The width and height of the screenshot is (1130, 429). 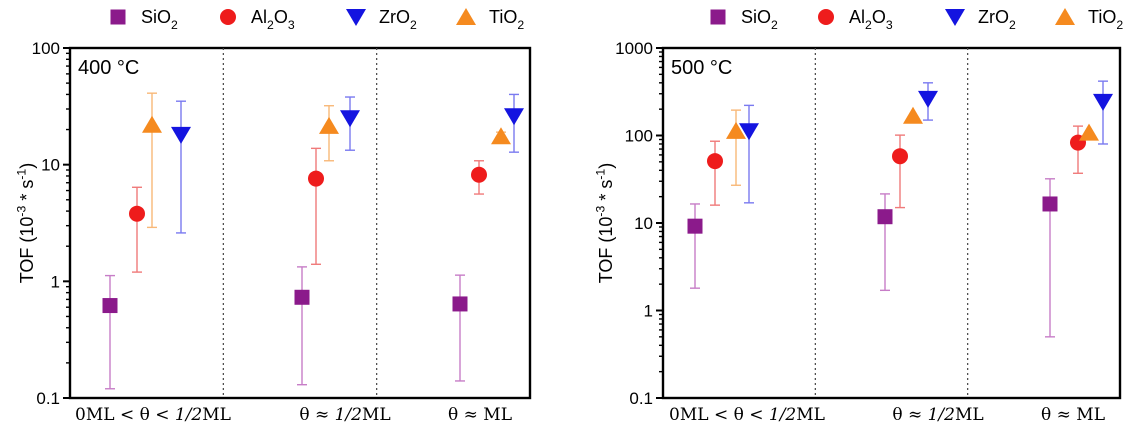 What do you see at coordinates (634, 48) in the screenshot?
I see `y-tick-label: 1000` at bounding box center [634, 48].